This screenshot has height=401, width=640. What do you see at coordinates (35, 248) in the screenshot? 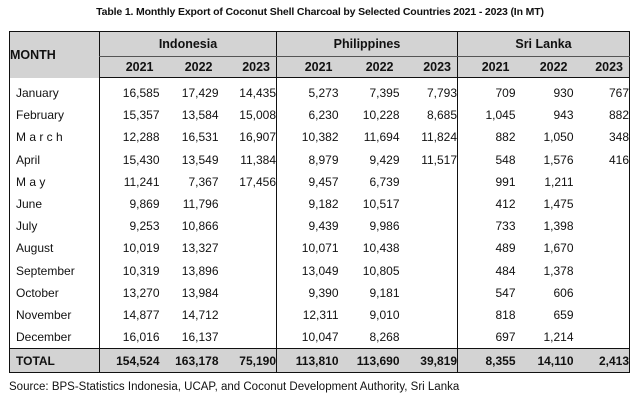
I see `month-cell: August` at bounding box center [35, 248].